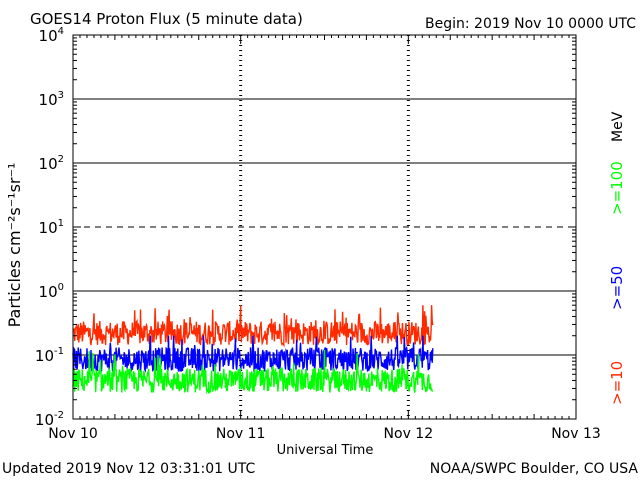 The width and height of the screenshot is (640, 480). I want to click on y-tick-label: 10³, so click(51, 99).